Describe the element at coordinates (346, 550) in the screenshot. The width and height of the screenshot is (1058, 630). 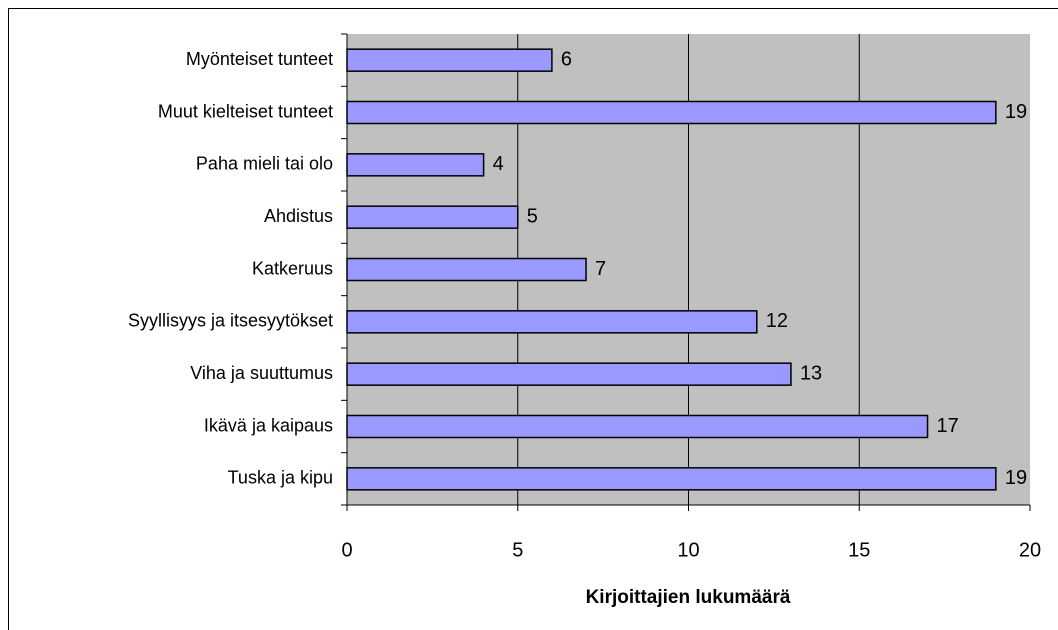
I see `x-tick-label: 0` at that location.